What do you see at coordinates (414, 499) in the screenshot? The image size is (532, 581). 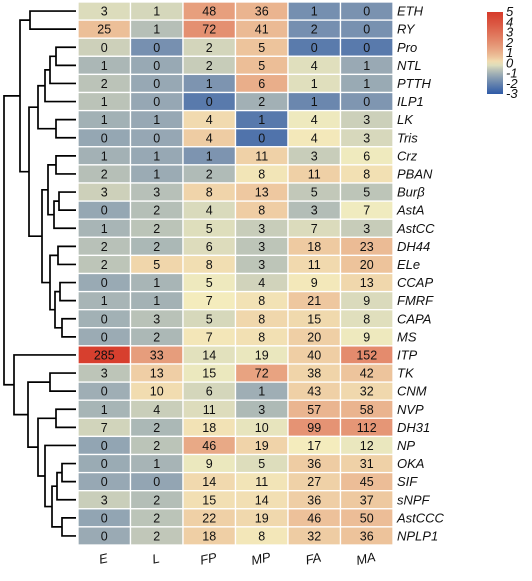 I see `row-label: sNPF` at bounding box center [414, 499].